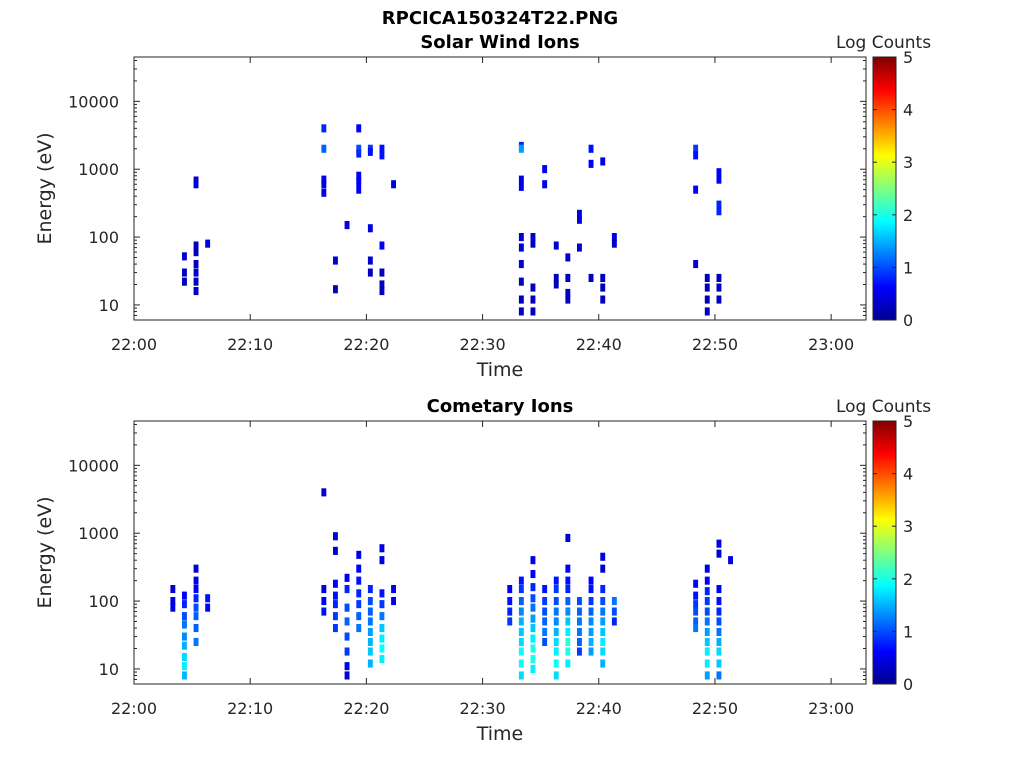  I want to click on colorbar-tick-label: 4, so click(908, 110).